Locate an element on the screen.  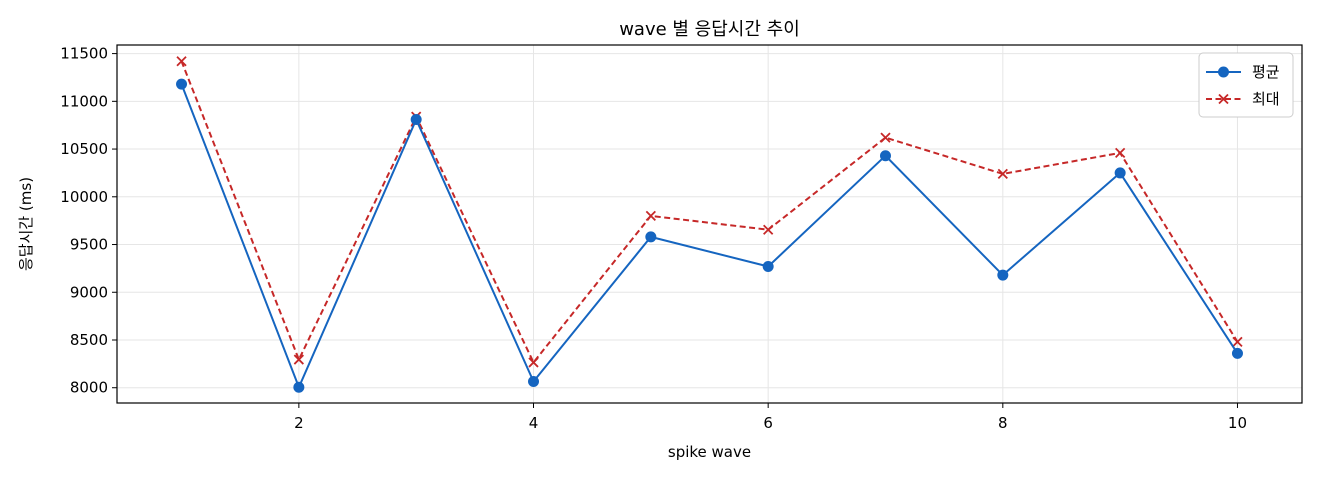
y-tick-label: 8000 is located at coordinates (89, 388).